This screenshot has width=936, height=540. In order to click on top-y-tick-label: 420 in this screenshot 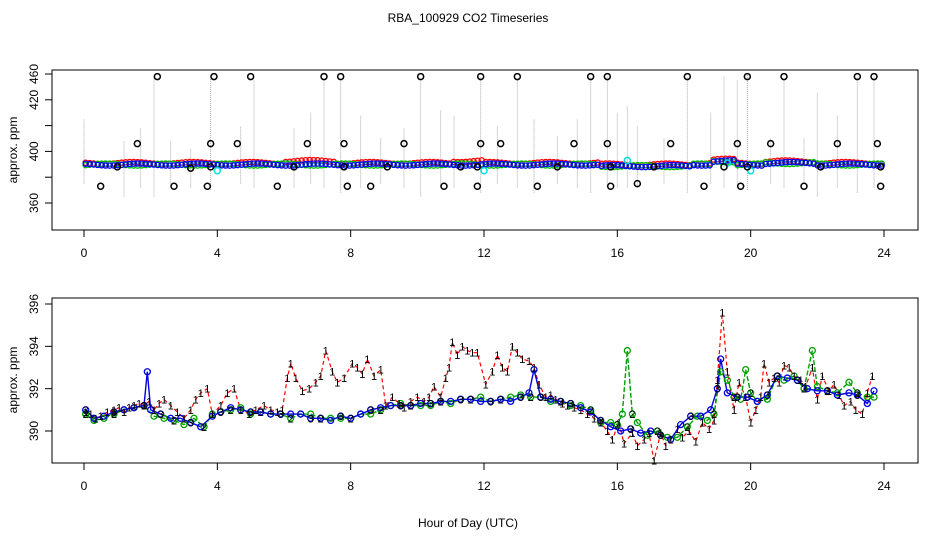, I will do `click(34, 99)`.